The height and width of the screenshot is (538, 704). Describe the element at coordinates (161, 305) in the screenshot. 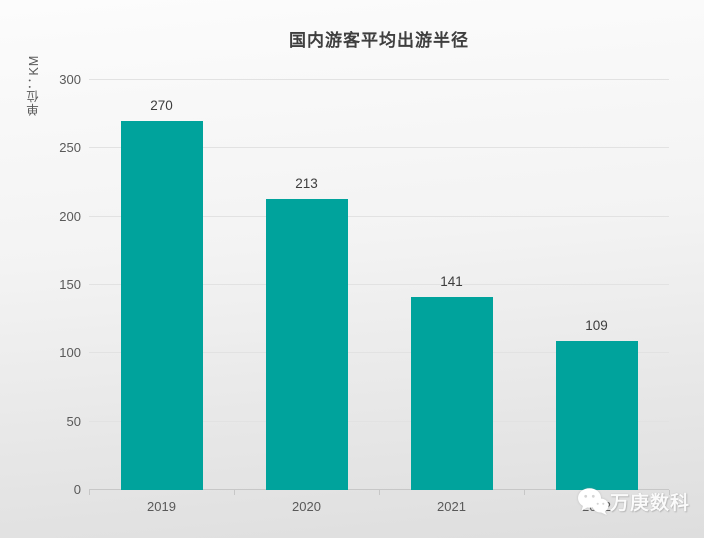

I see `bar-2019` at that location.